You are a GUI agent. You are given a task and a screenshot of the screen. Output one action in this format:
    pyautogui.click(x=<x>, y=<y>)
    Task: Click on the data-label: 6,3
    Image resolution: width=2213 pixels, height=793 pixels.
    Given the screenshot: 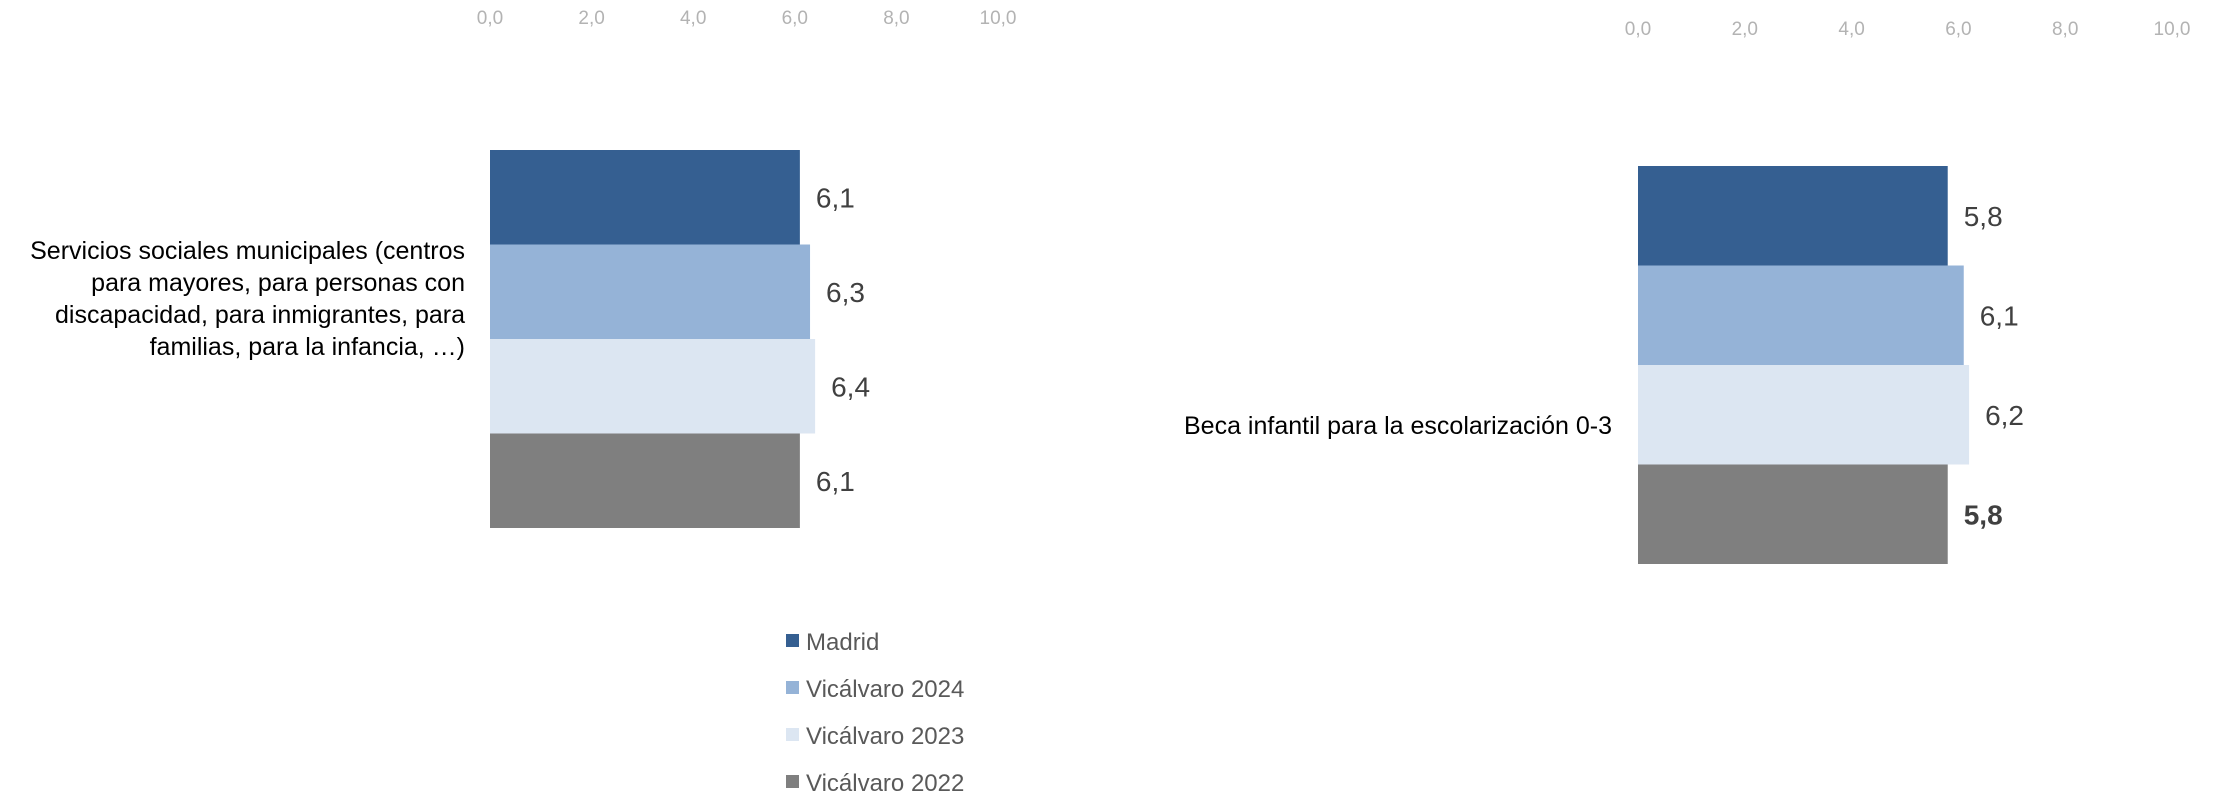 What is the action you would take?
    pyautogui.click(x=845, y=292)
    